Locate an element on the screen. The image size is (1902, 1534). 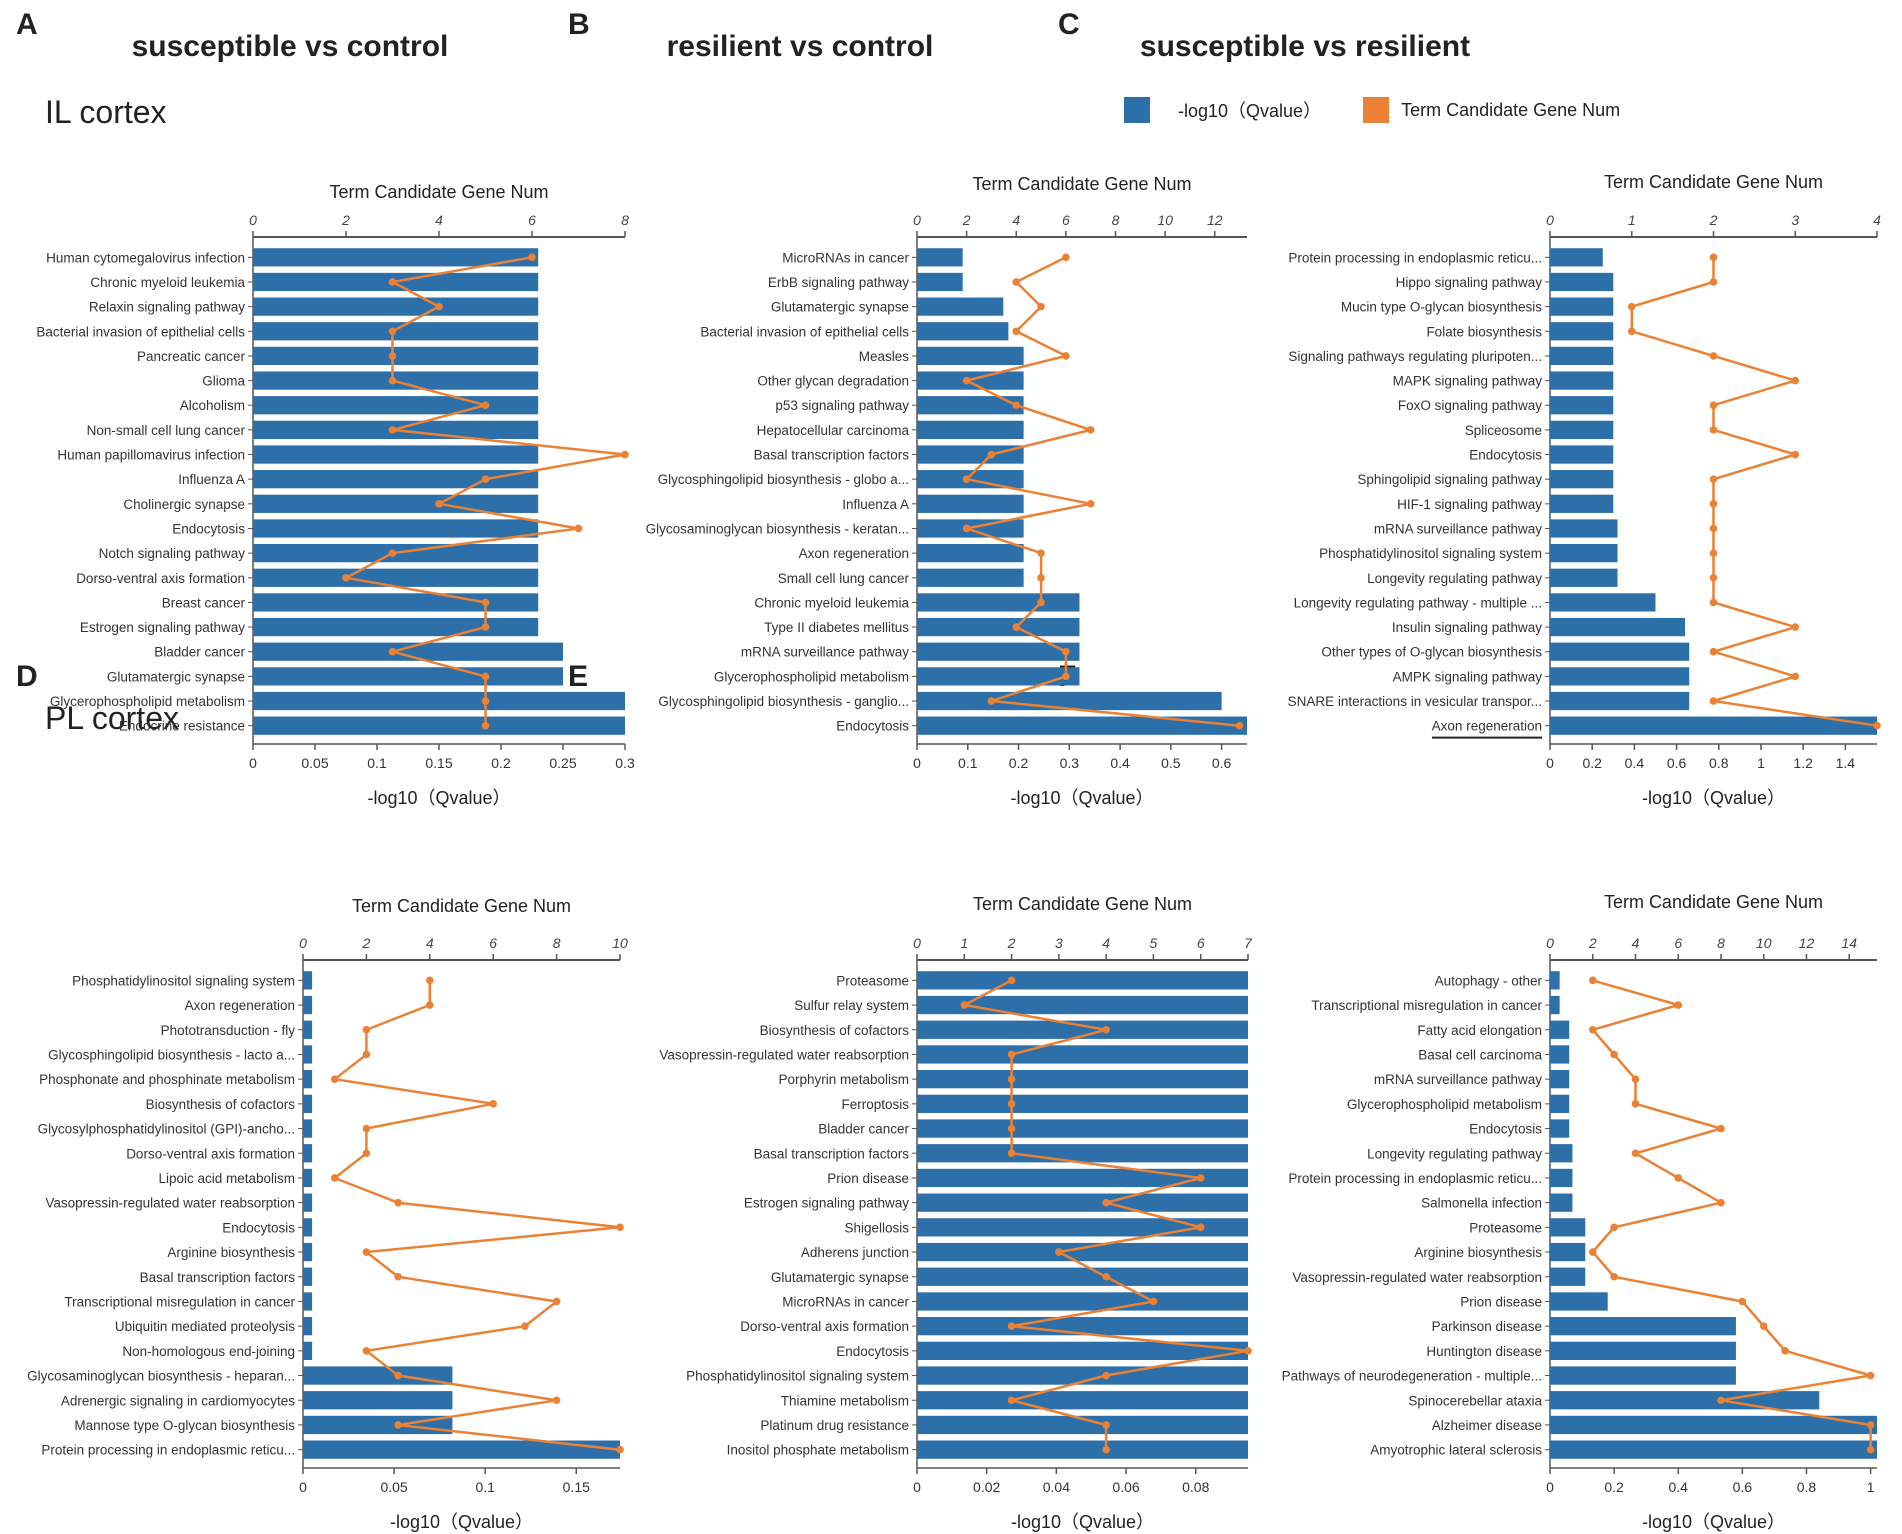
panel-e-category-label: Bladder cancer is located at coordinates (863, 1129).